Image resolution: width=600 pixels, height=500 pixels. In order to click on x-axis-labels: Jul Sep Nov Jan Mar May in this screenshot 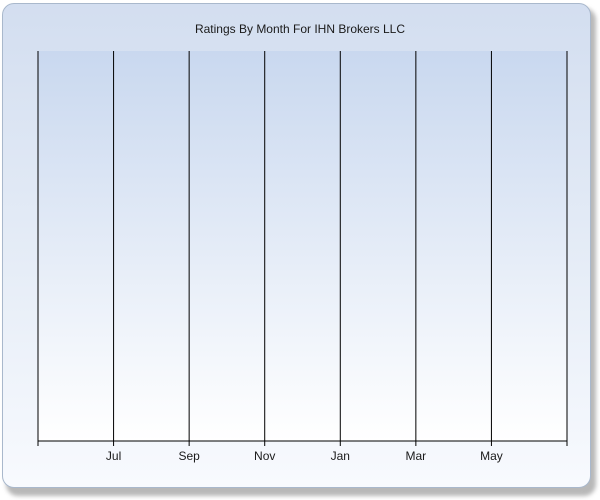, I will do `click(304, 456)`.